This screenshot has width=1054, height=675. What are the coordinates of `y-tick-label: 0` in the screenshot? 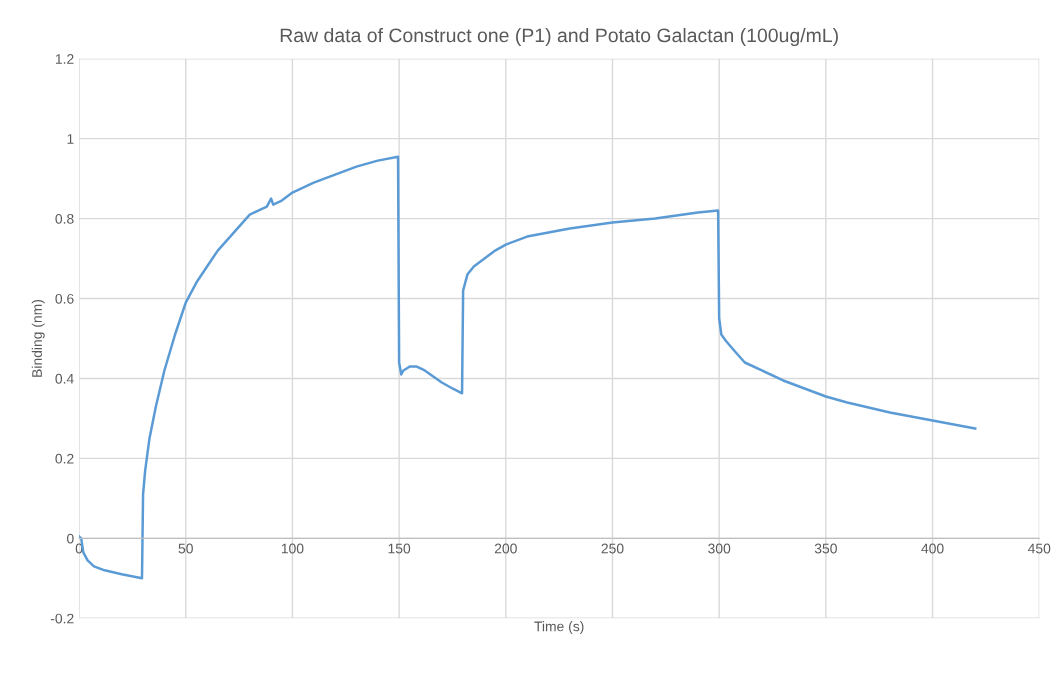 It's located at (70, 538).